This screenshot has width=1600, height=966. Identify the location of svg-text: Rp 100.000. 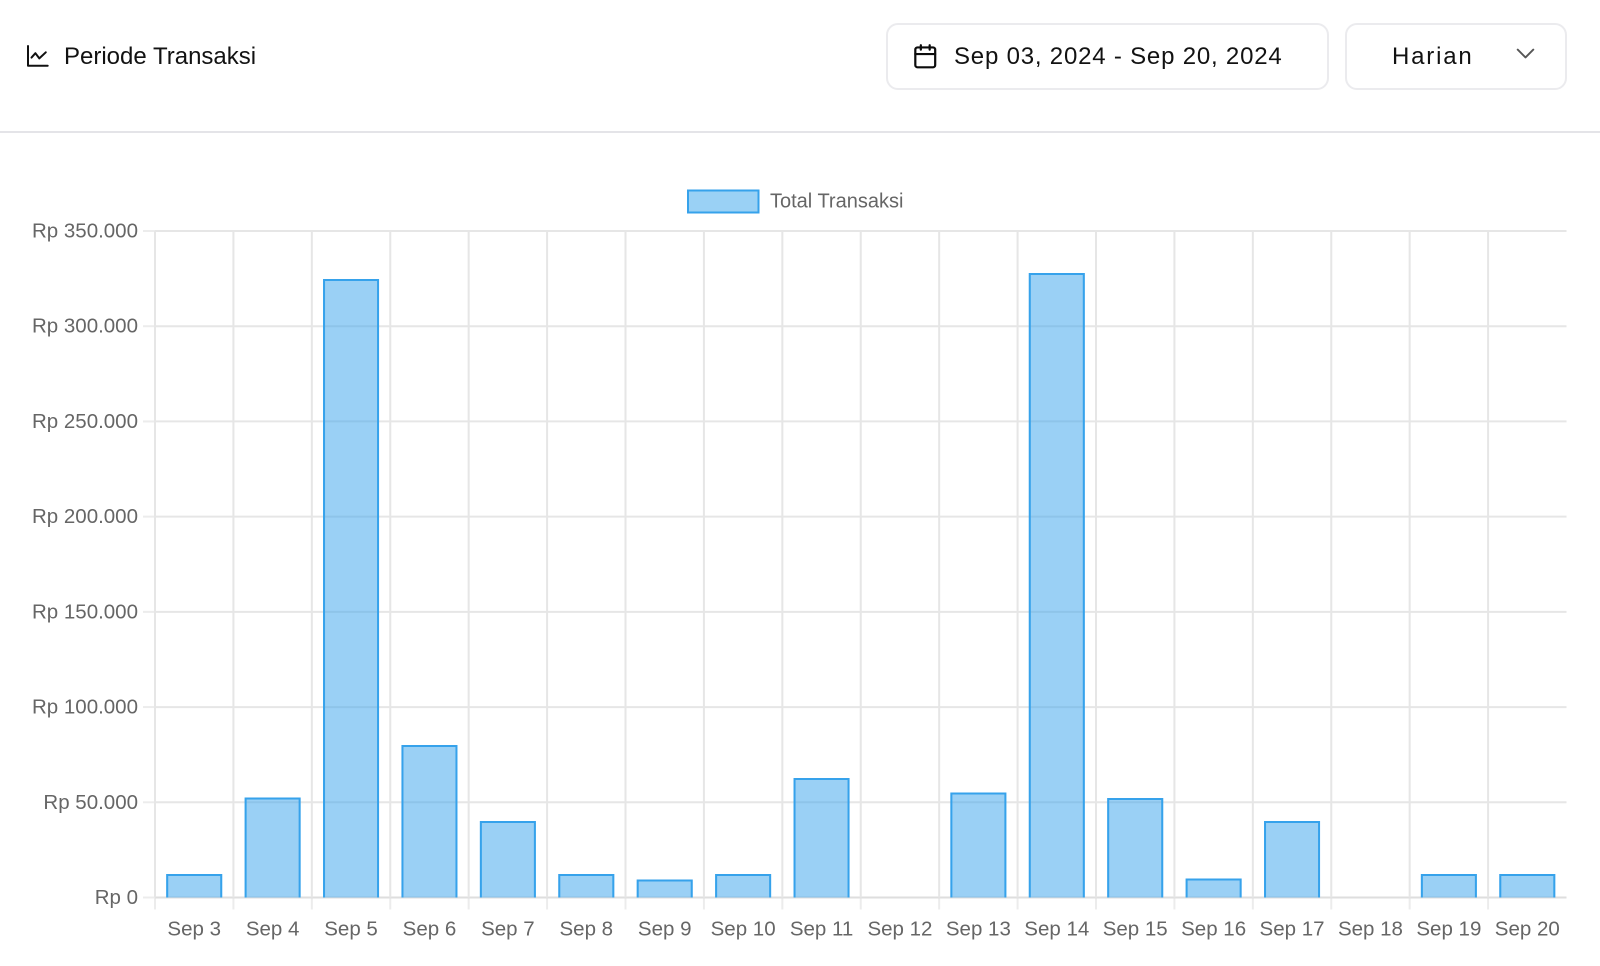
(85, 707).